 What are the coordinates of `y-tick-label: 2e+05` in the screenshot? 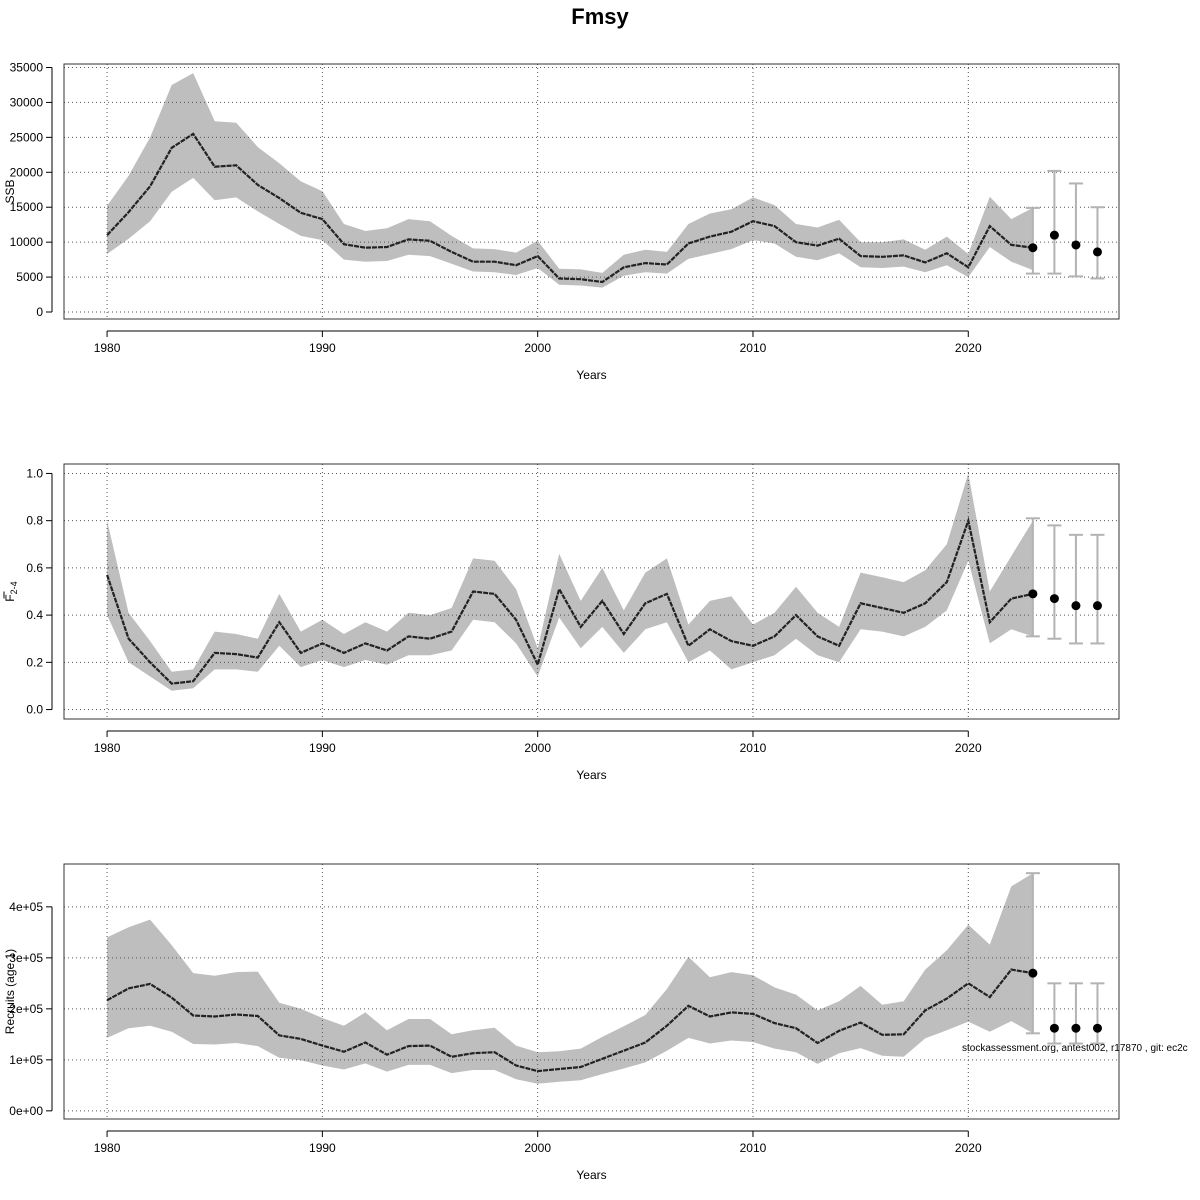 It's located at (26, 1009).